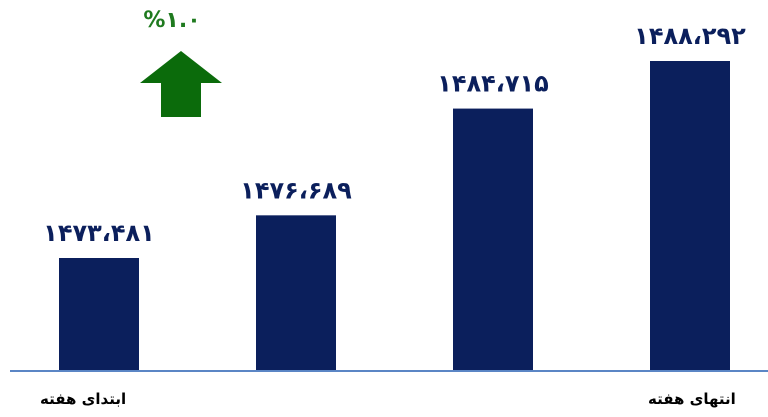  I want to click on start-of-week-label: ابتدای هفته, so click(83, 399).